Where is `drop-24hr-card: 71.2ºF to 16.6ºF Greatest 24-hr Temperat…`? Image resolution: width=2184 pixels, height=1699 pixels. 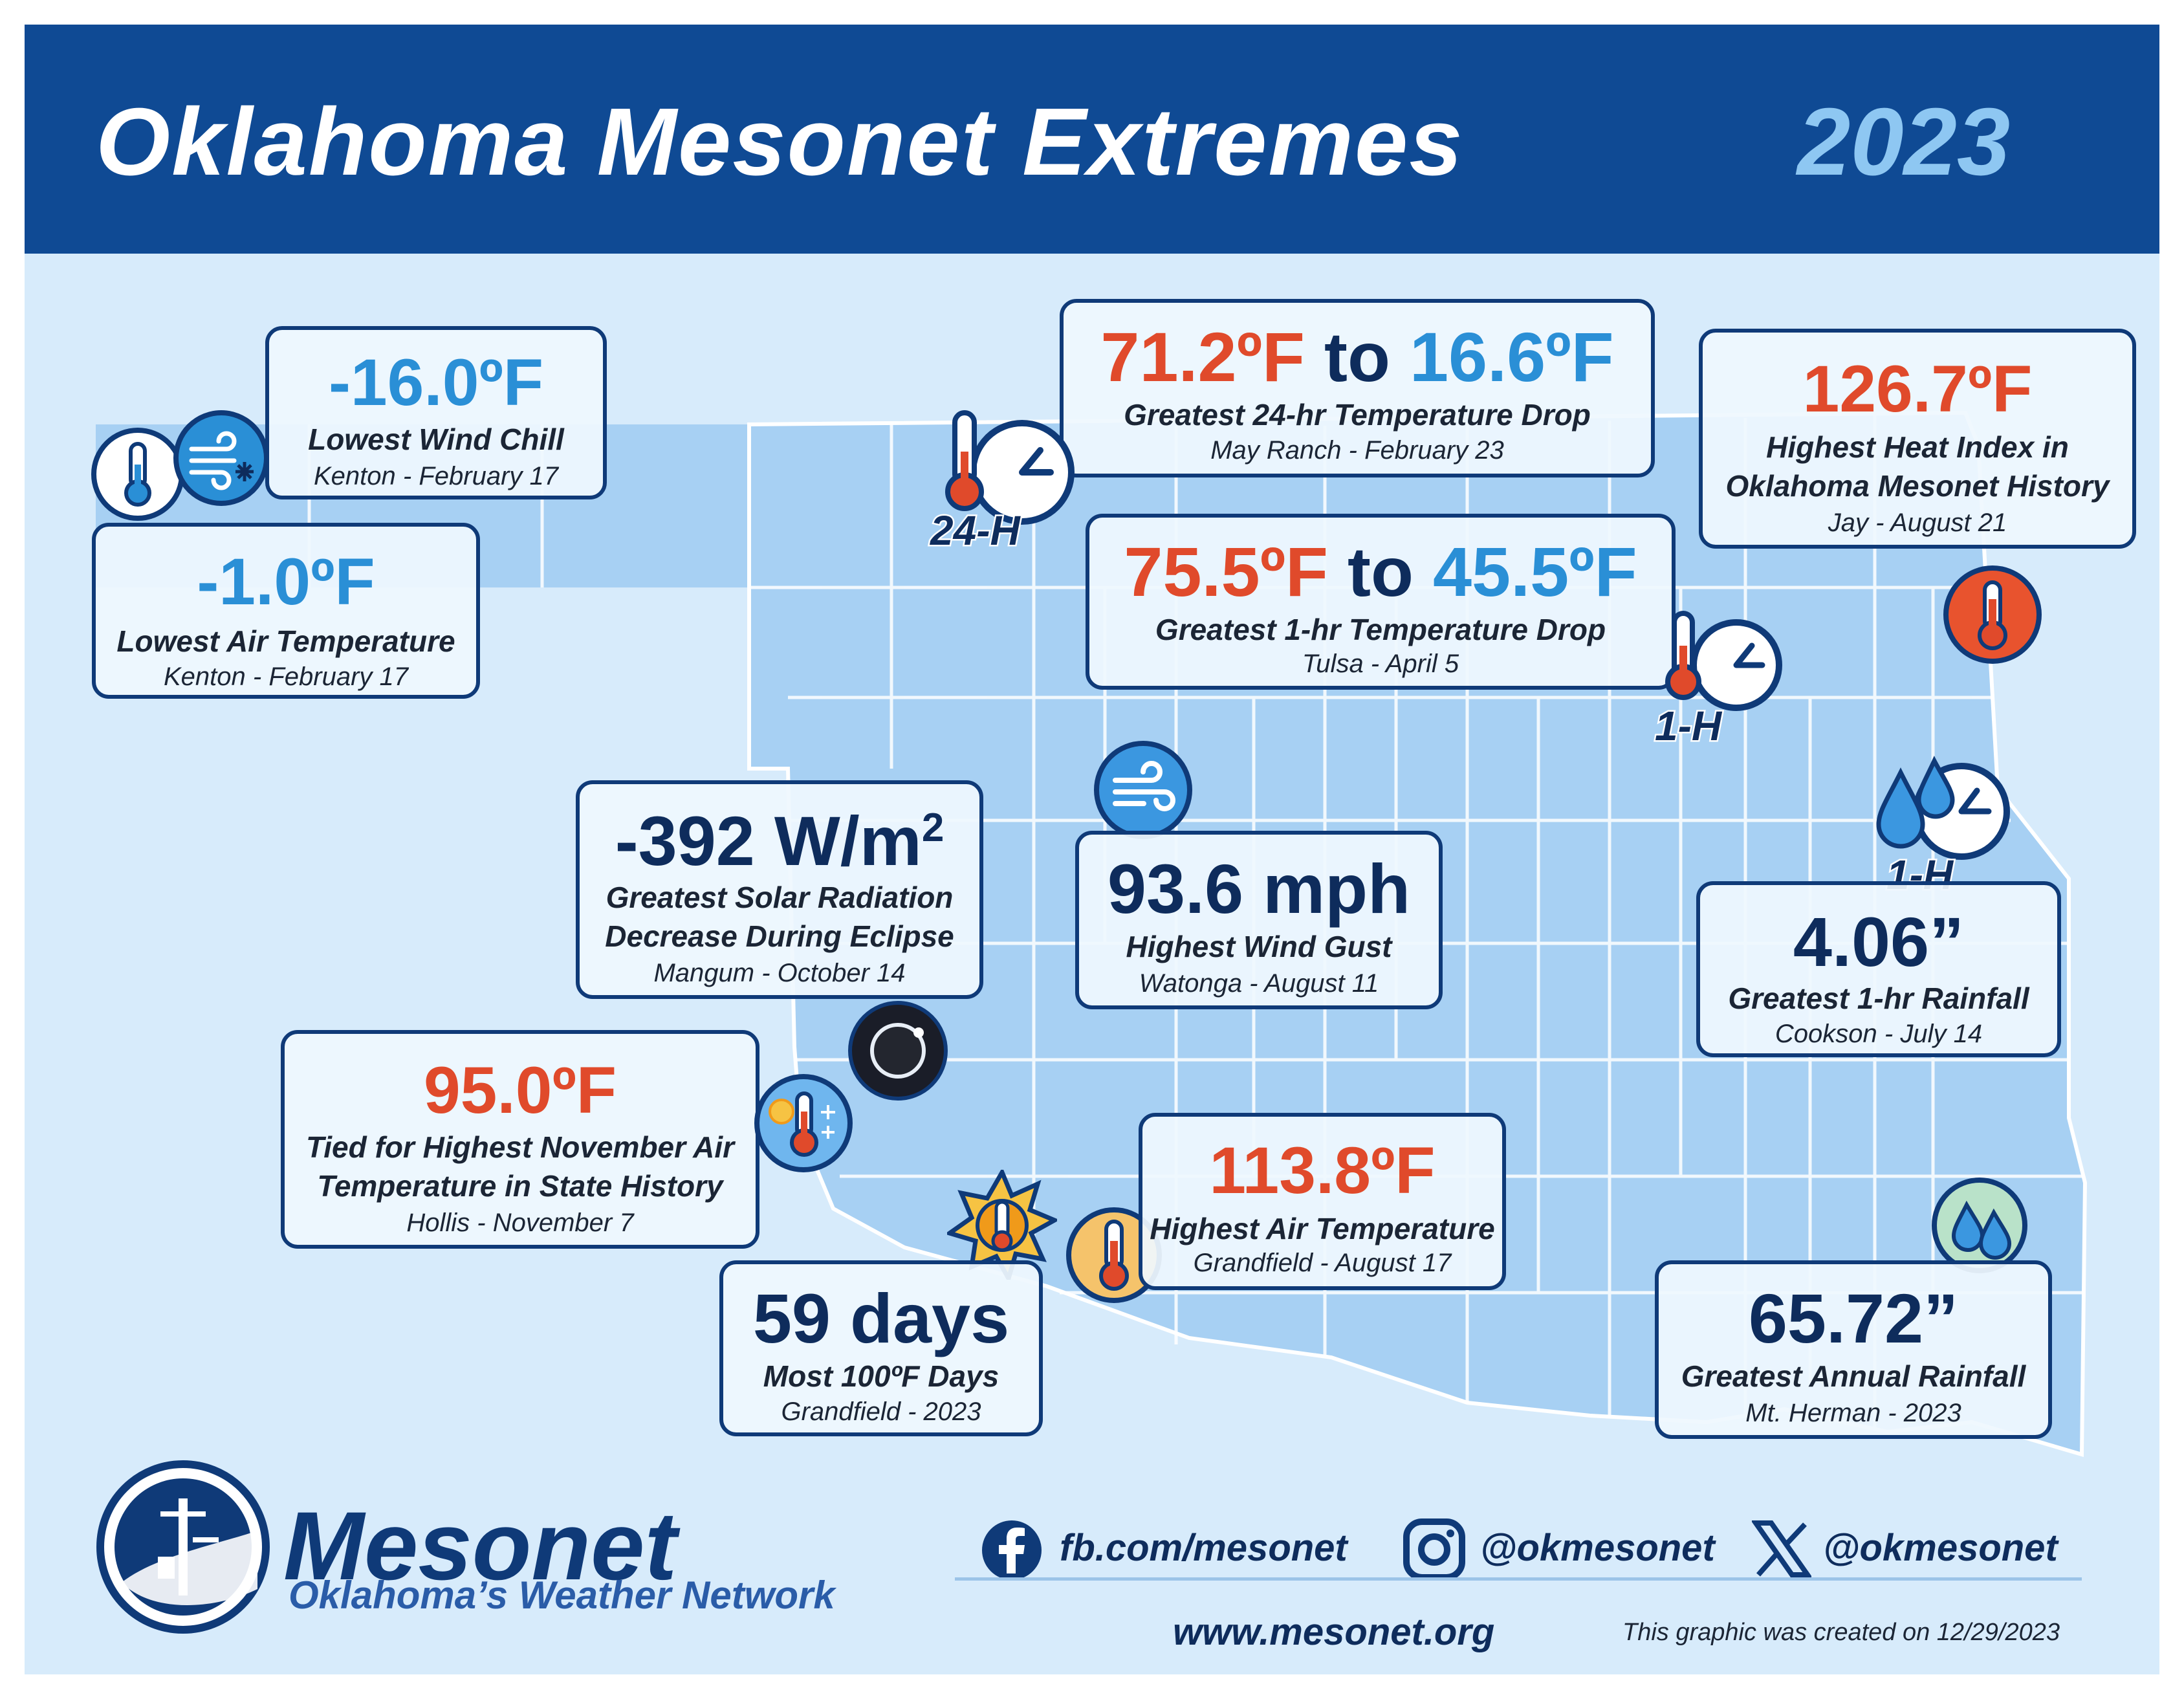 drop-24hr-card: 71.2ºF to 16.6ºF Greatest 24-hr Temperat… is located at coordinates (1357, 388).